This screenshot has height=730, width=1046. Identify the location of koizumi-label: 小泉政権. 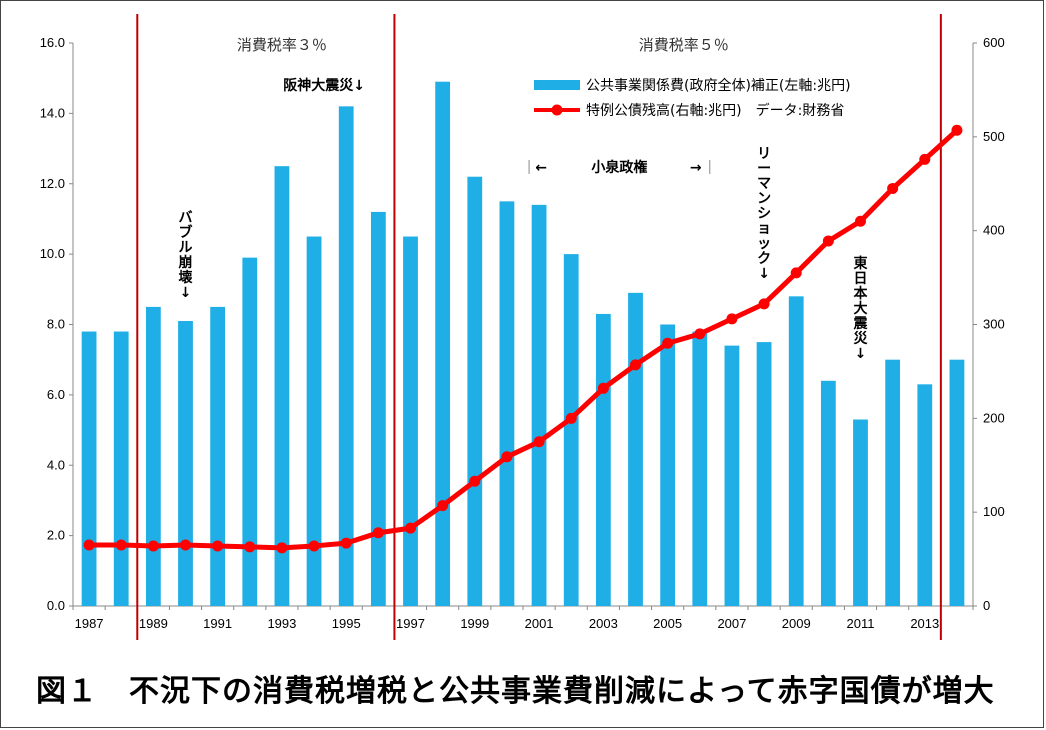
(619, 167).